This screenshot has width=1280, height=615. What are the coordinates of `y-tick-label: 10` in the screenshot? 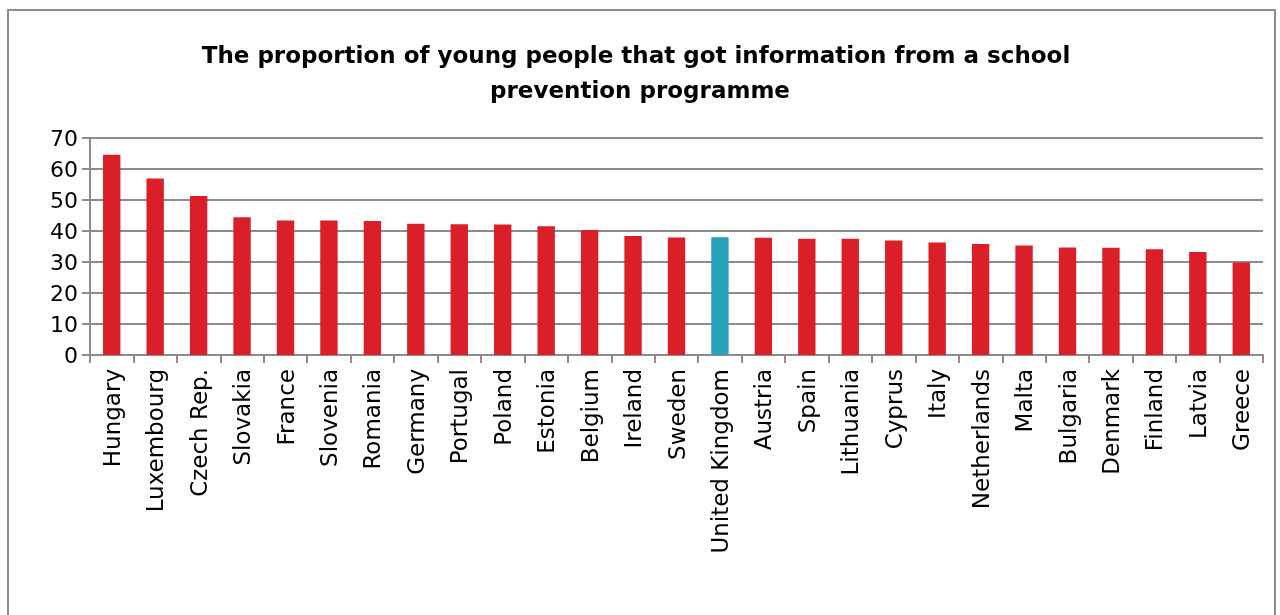 It's located at (64, 324).